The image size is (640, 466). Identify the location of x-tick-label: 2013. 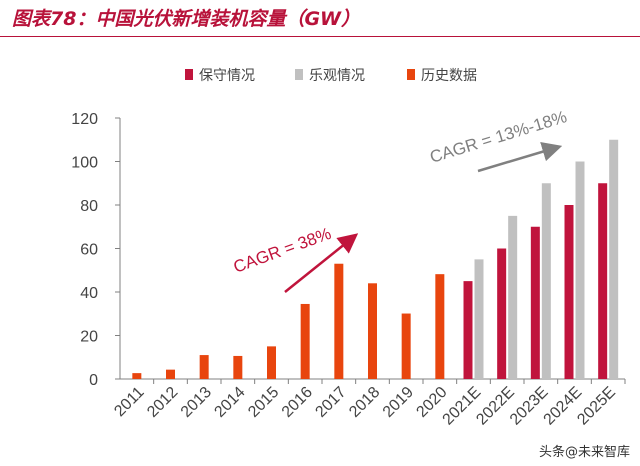
(196, 402).